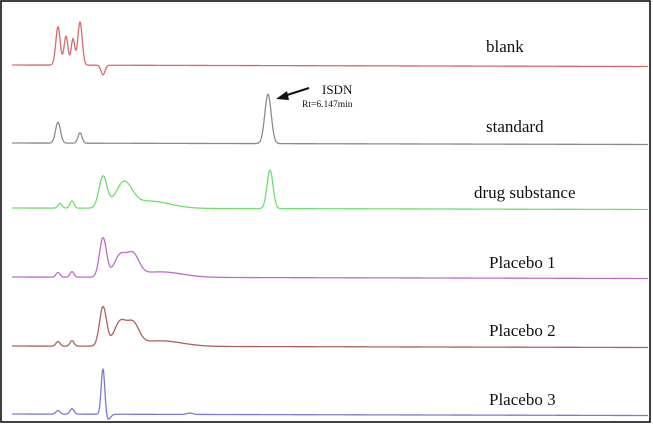 This screenshot has width=653, height=424. Describe the element at coordinates (522, 399) in the screenshot. I see `trace-label-placebo-3: Placebo 3` at that location.